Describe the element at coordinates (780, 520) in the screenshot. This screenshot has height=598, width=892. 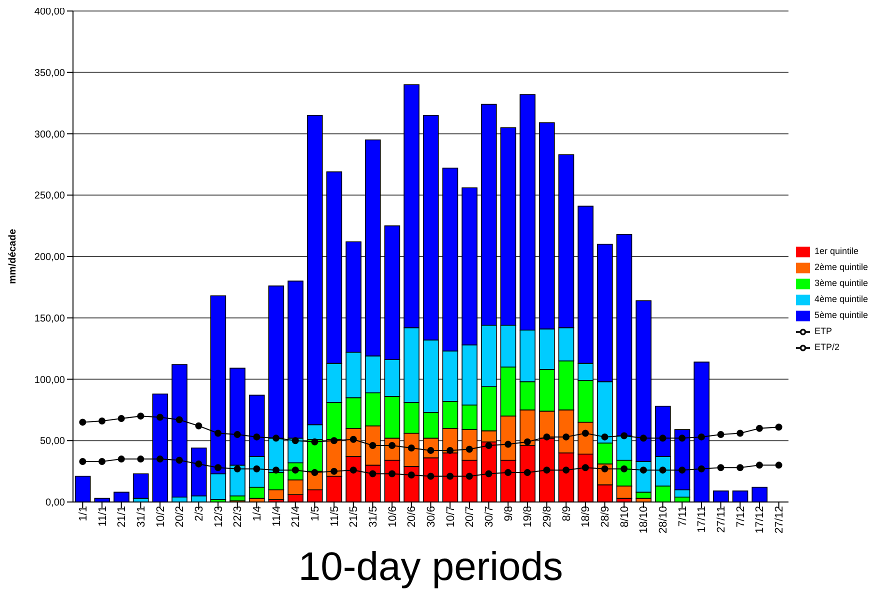
I see `x-tick-label: 27/12` at that location.